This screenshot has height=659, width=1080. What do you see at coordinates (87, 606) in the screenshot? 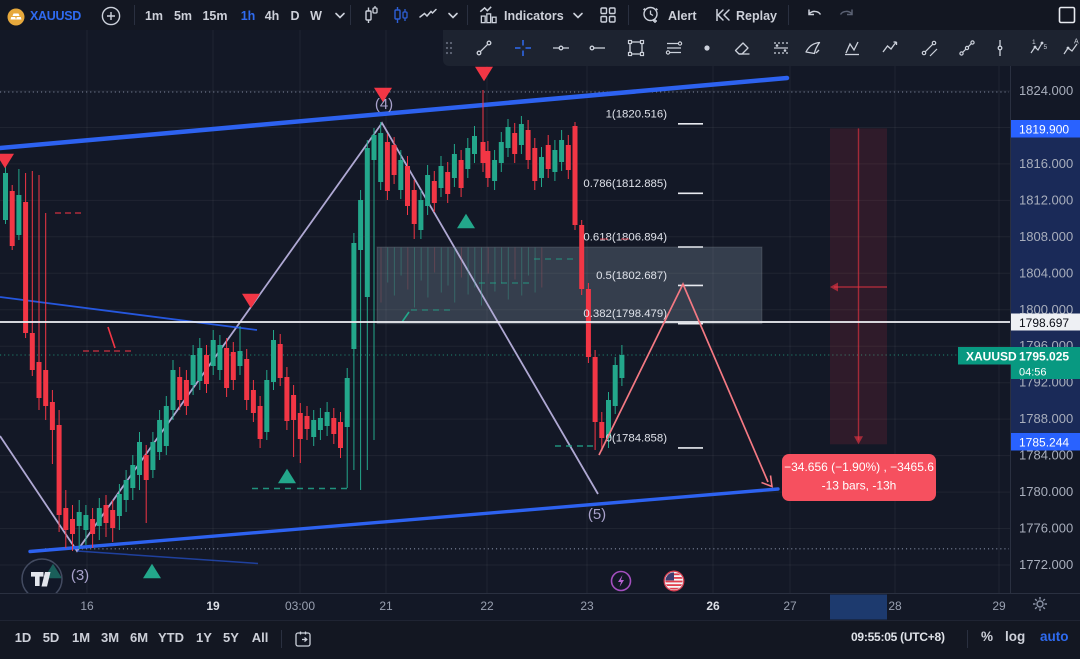
I see `svg-text: 16` at bounding box center [87, 606].